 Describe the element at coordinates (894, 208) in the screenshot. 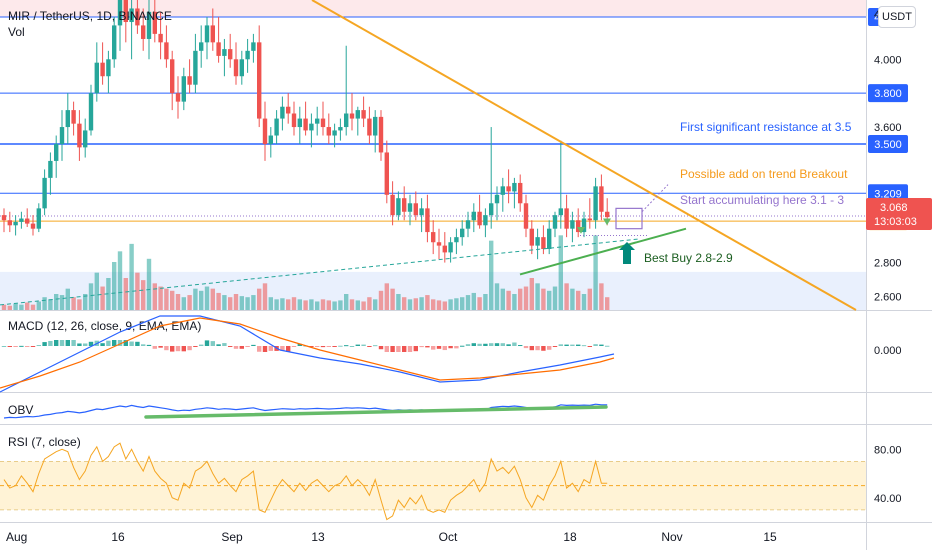

I see `current-price-value: 3.068` at that location.